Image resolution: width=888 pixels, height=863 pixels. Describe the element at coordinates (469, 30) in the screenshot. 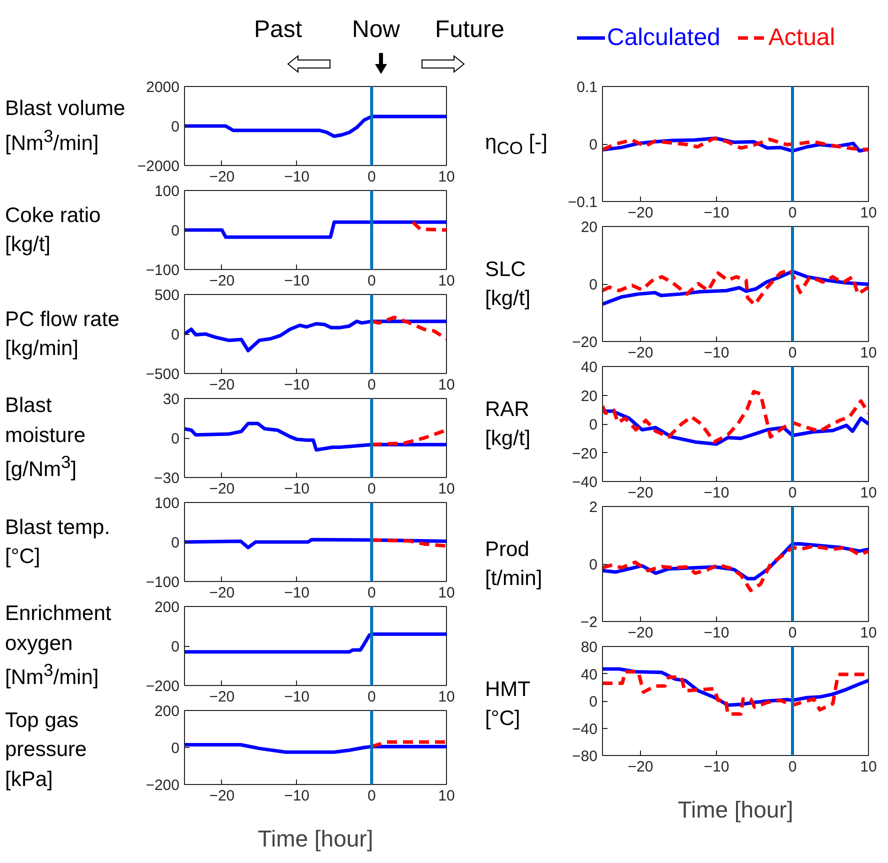

I see `text: Future` at that location.